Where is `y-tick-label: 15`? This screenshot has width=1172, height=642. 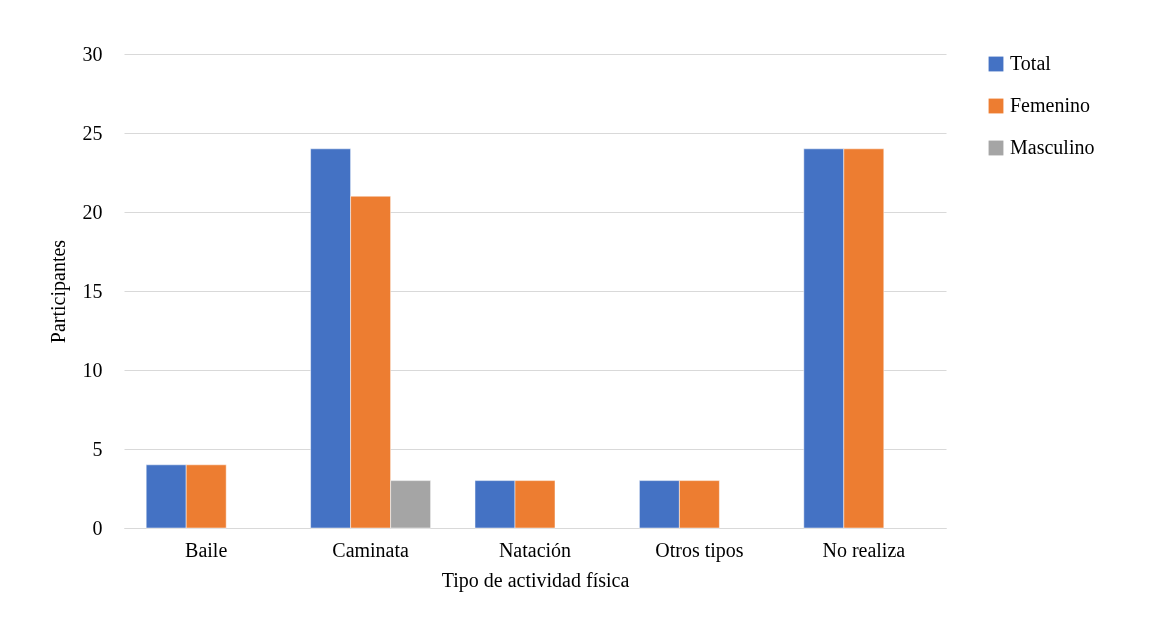
y-tick-label: 15 is located at coordinates (92, 290).